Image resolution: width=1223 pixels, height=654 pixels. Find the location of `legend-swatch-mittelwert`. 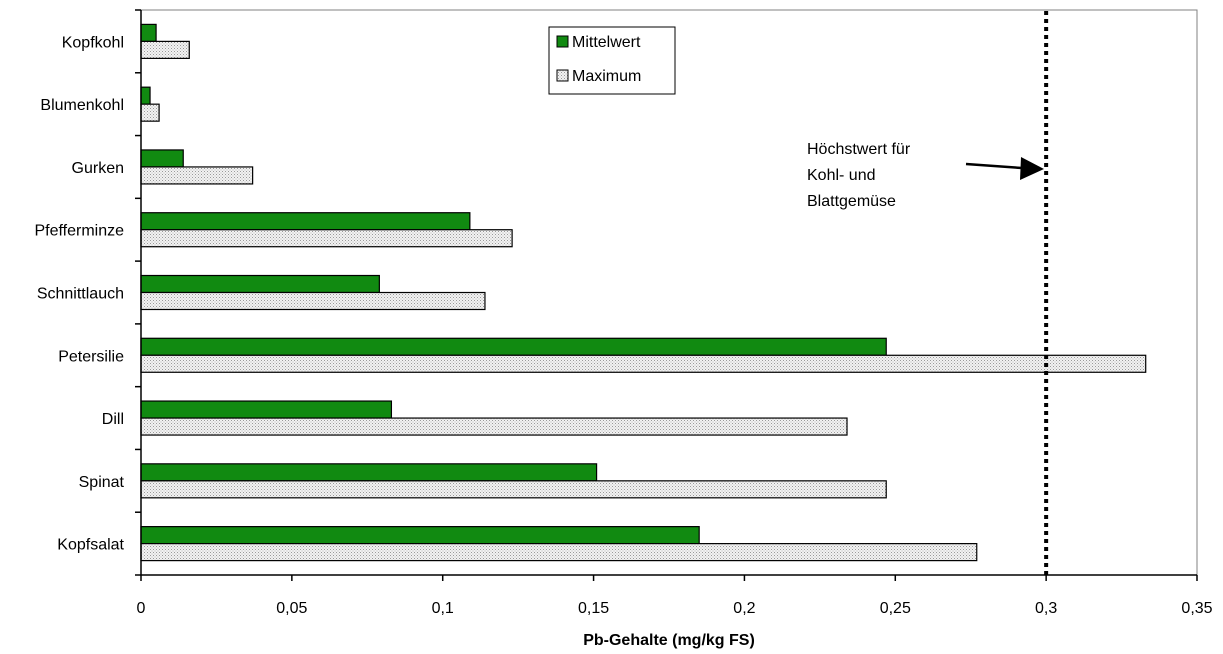

legend-swatch-mittelwert is located at coordinates (562, 41).